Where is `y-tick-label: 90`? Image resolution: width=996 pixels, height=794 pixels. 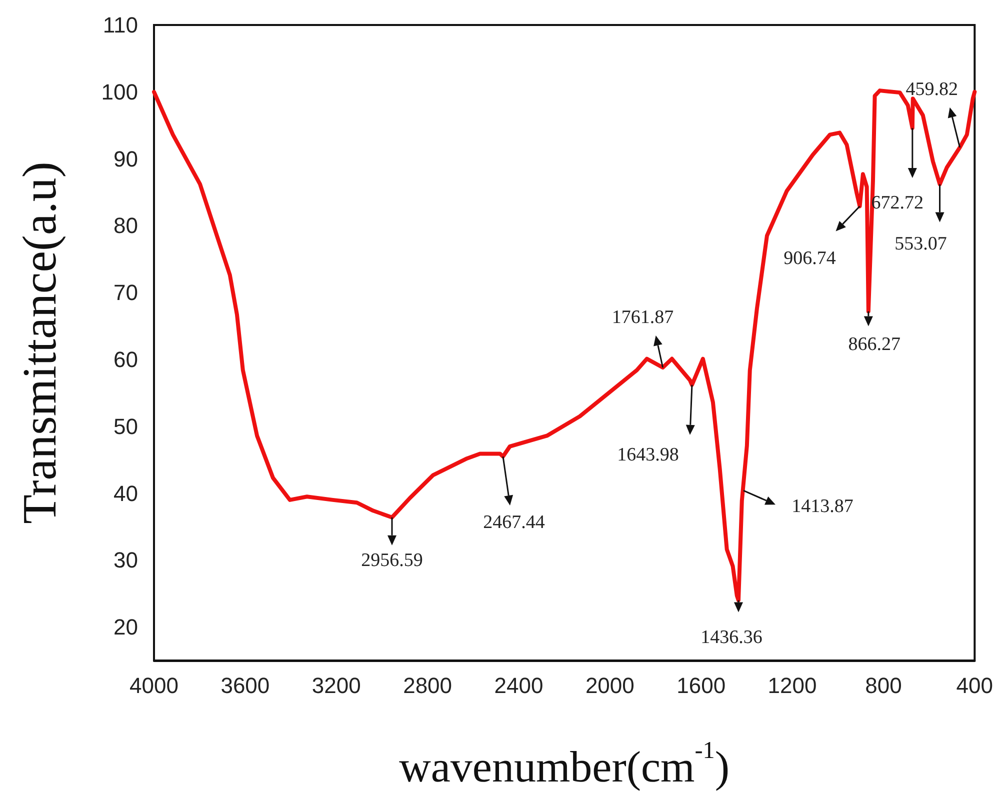
y-tick-label: 90 is located at coordinates (126, 159).